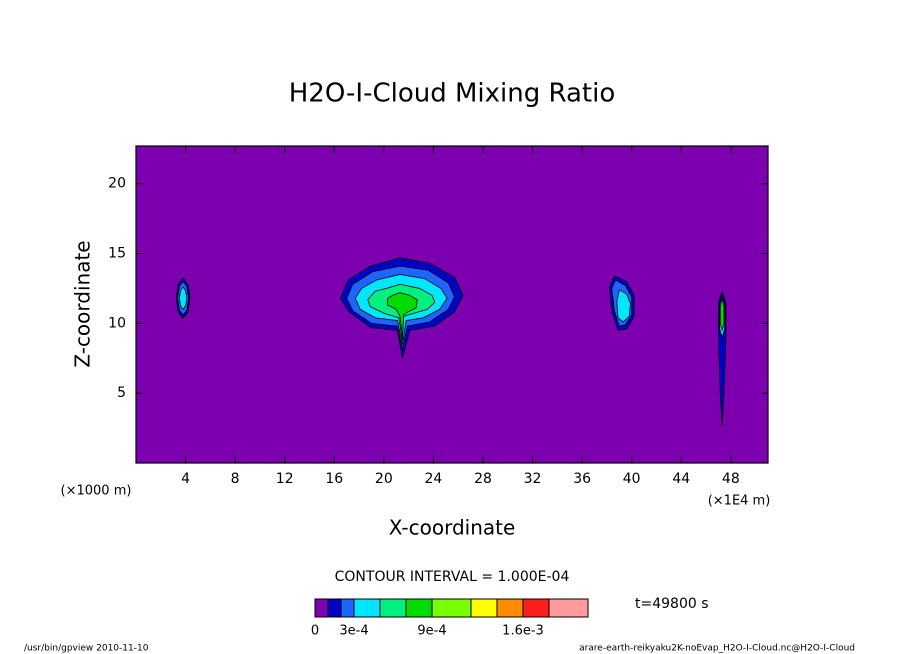 The image size is (904, 654). I want to click on colorbar-tick-label: 1.6e-3, so click(523, 631).